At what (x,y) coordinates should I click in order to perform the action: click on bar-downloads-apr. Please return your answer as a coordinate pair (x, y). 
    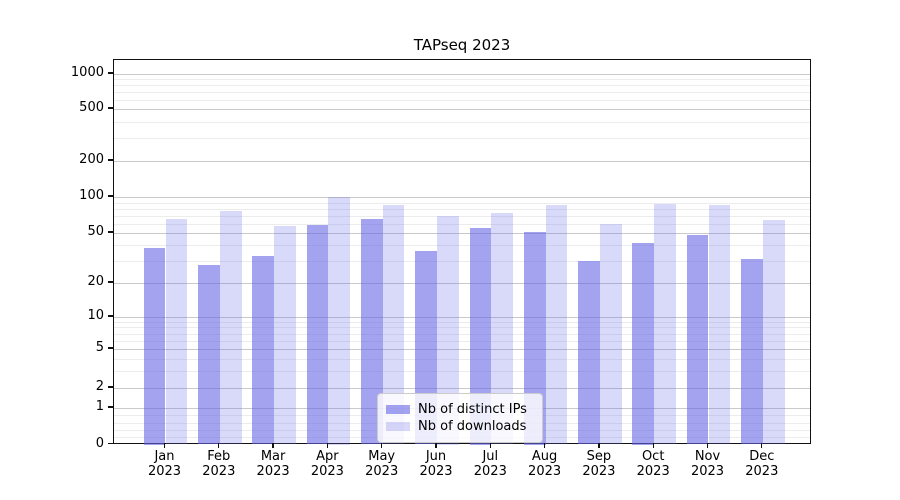
    Looking at the image, I should click on (339, 321).